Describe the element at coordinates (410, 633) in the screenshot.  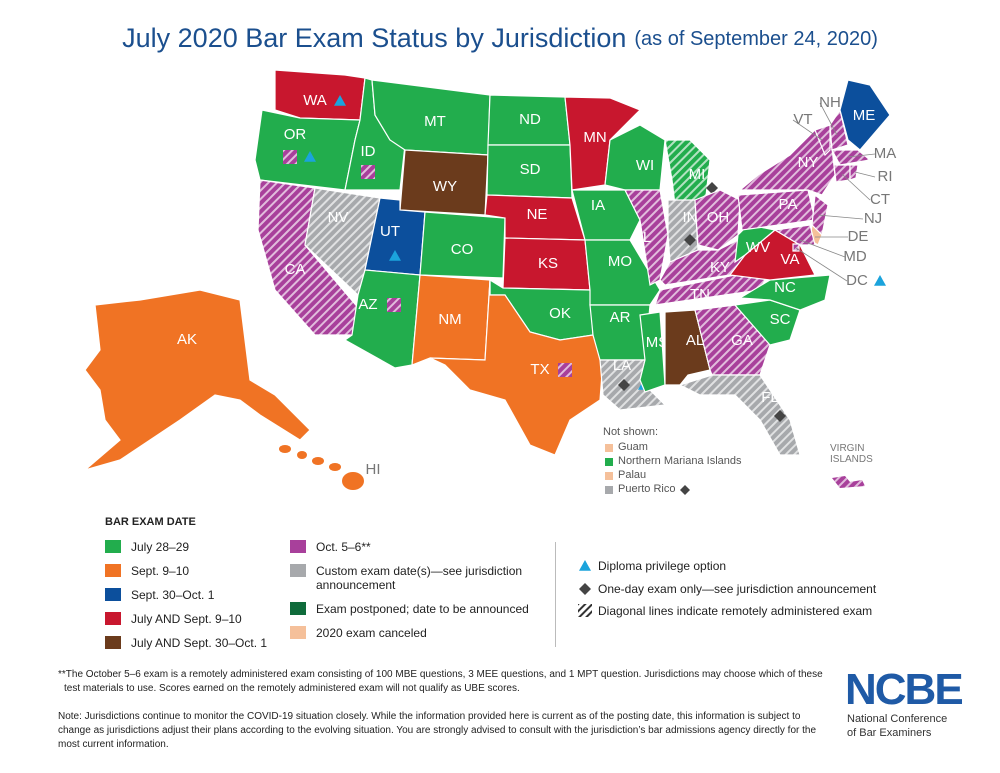
I see `legend-item: 2020 exam canceled` at that location.